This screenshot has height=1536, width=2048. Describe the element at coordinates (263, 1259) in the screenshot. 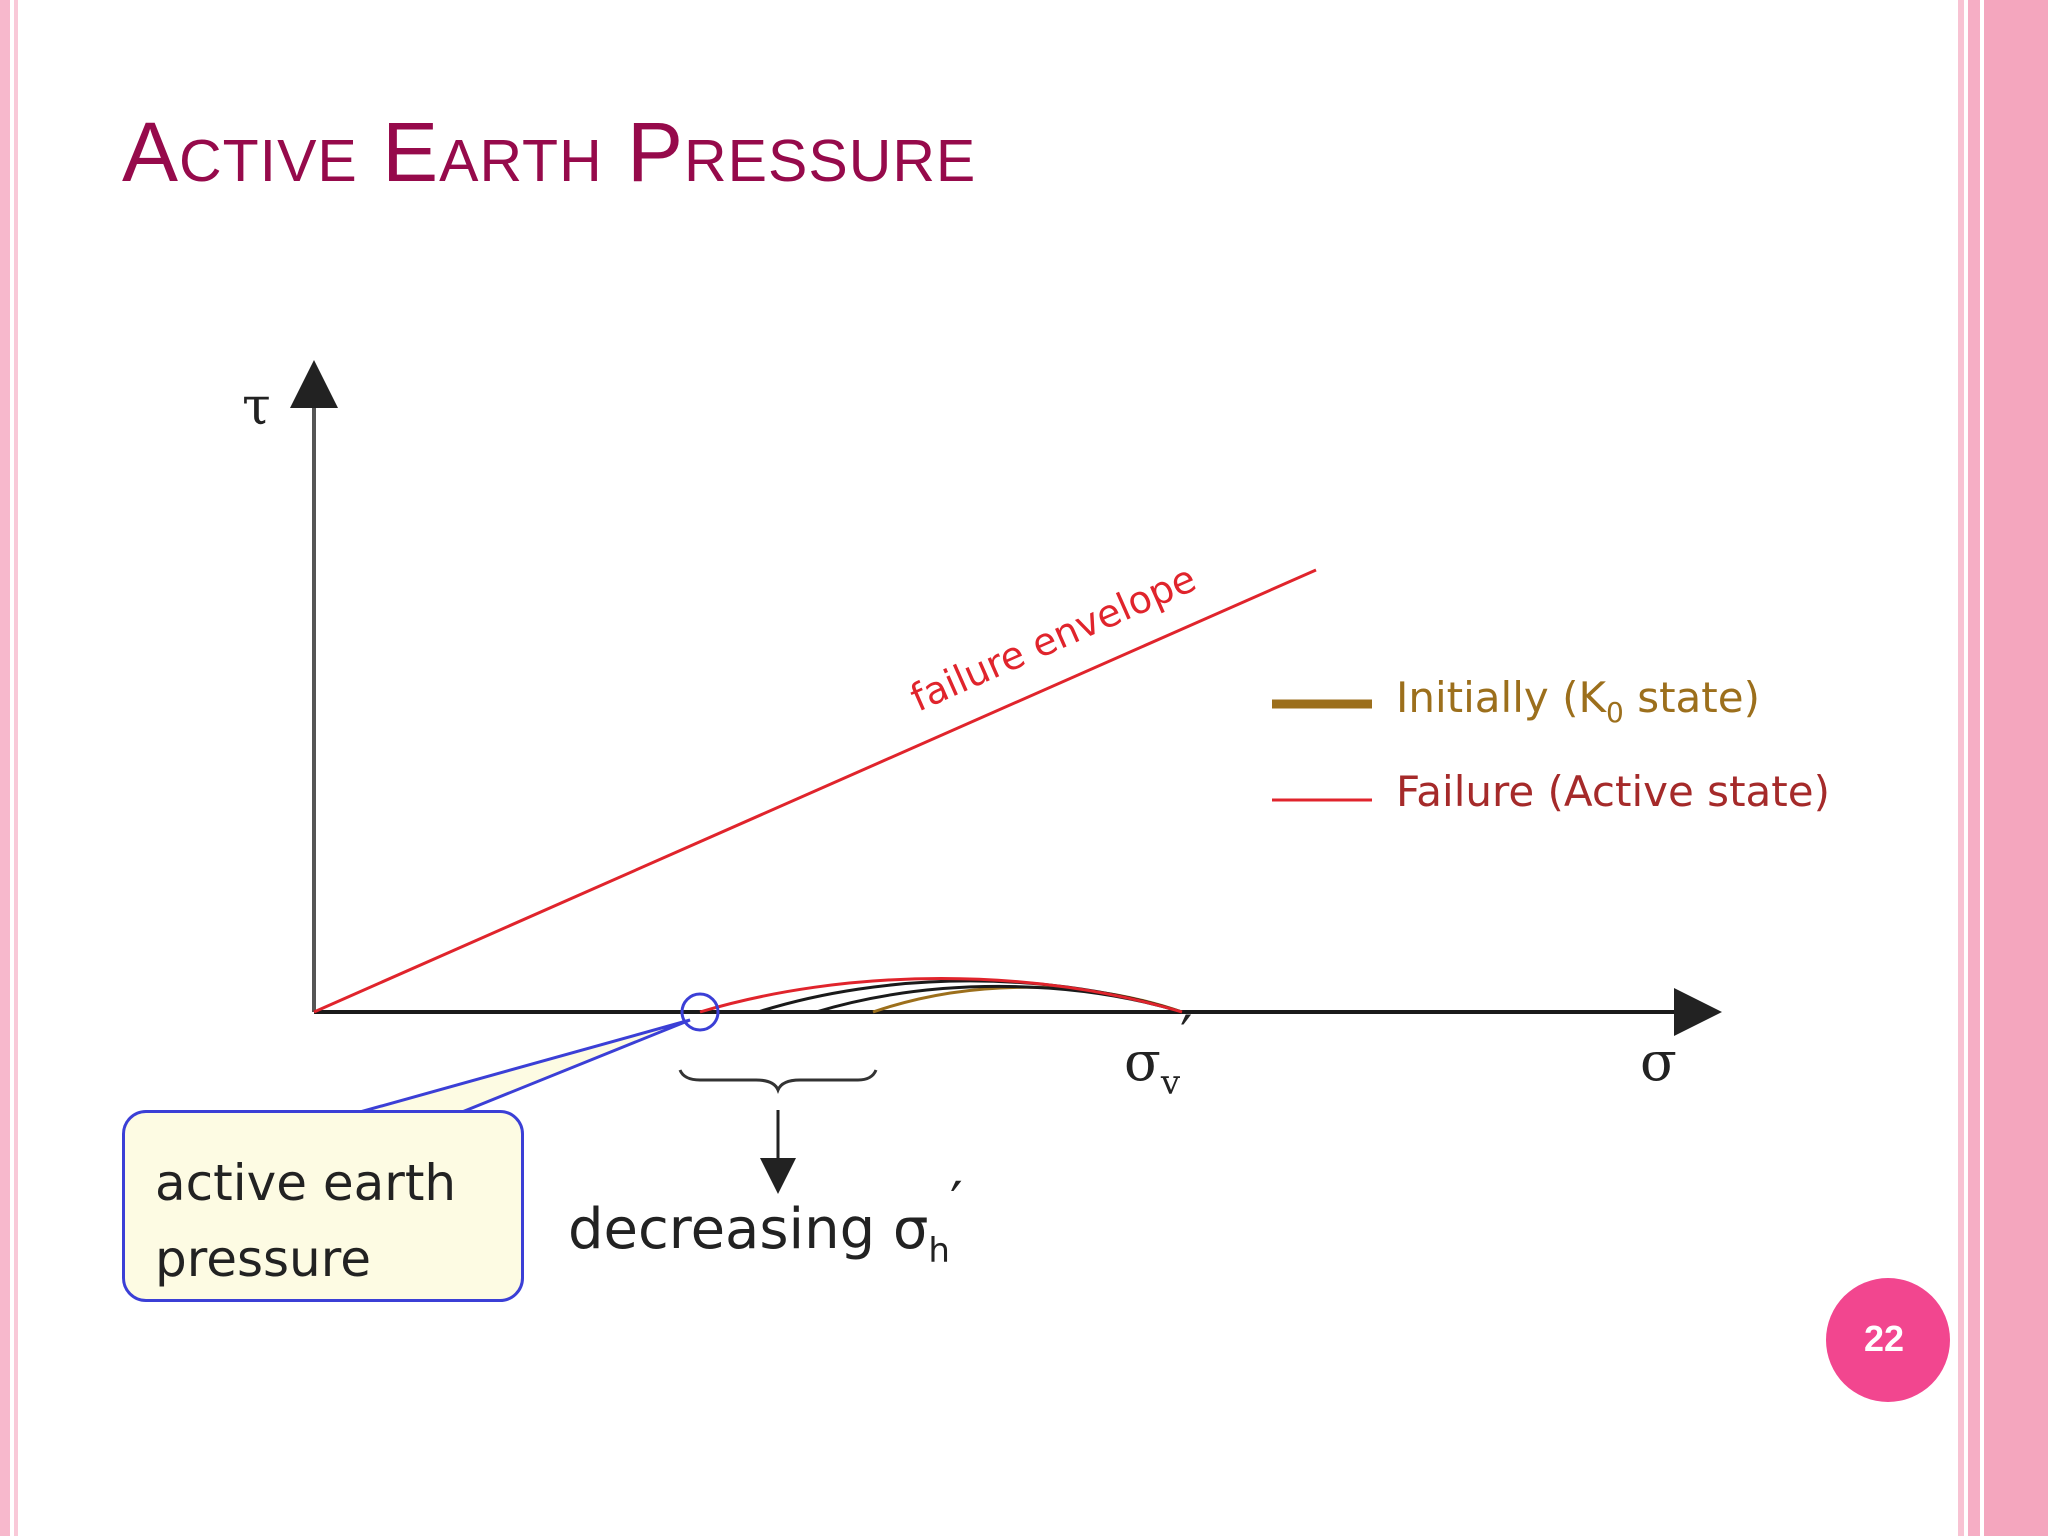

I see `callout-line-2: pressure` at that location.